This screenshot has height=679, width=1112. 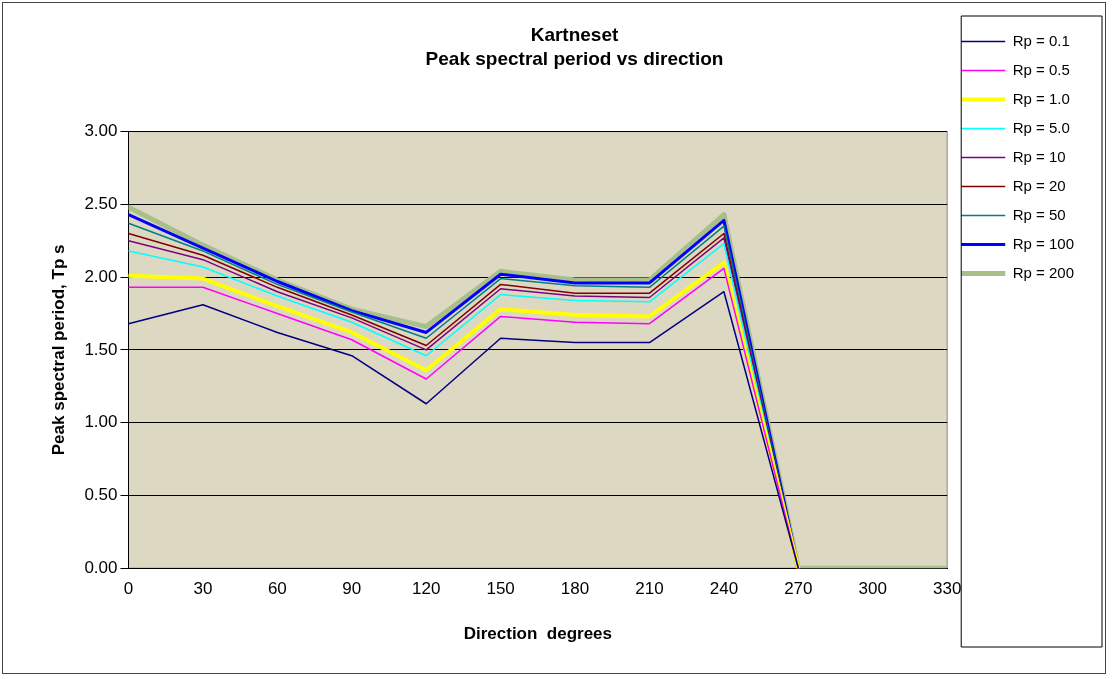 What do you see at coordinates (1039, 185) in the screenshot?
I see `legend-label: Rp = 20` at bounding box center [1039, 185].